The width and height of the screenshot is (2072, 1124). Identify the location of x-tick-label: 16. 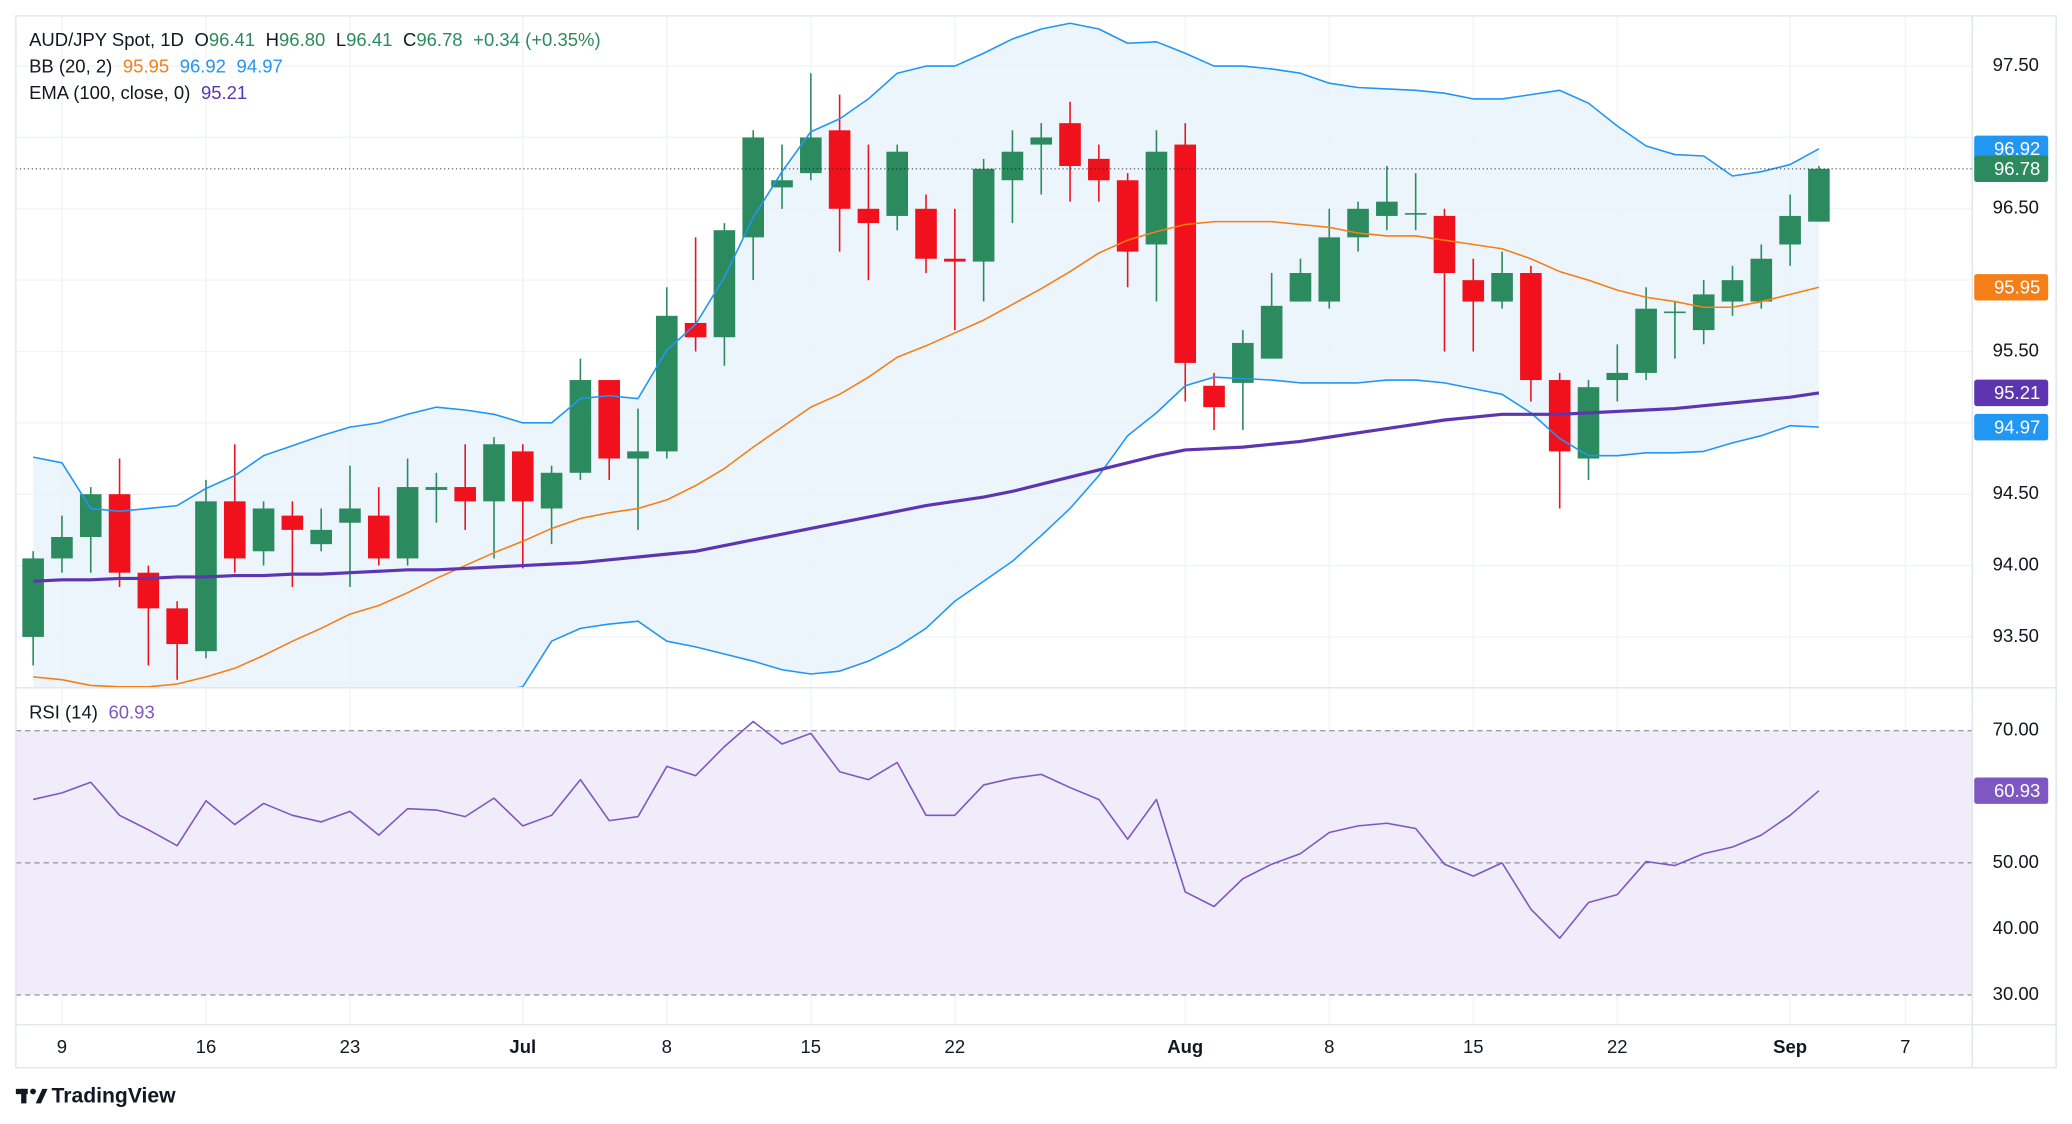
(206, 1046).